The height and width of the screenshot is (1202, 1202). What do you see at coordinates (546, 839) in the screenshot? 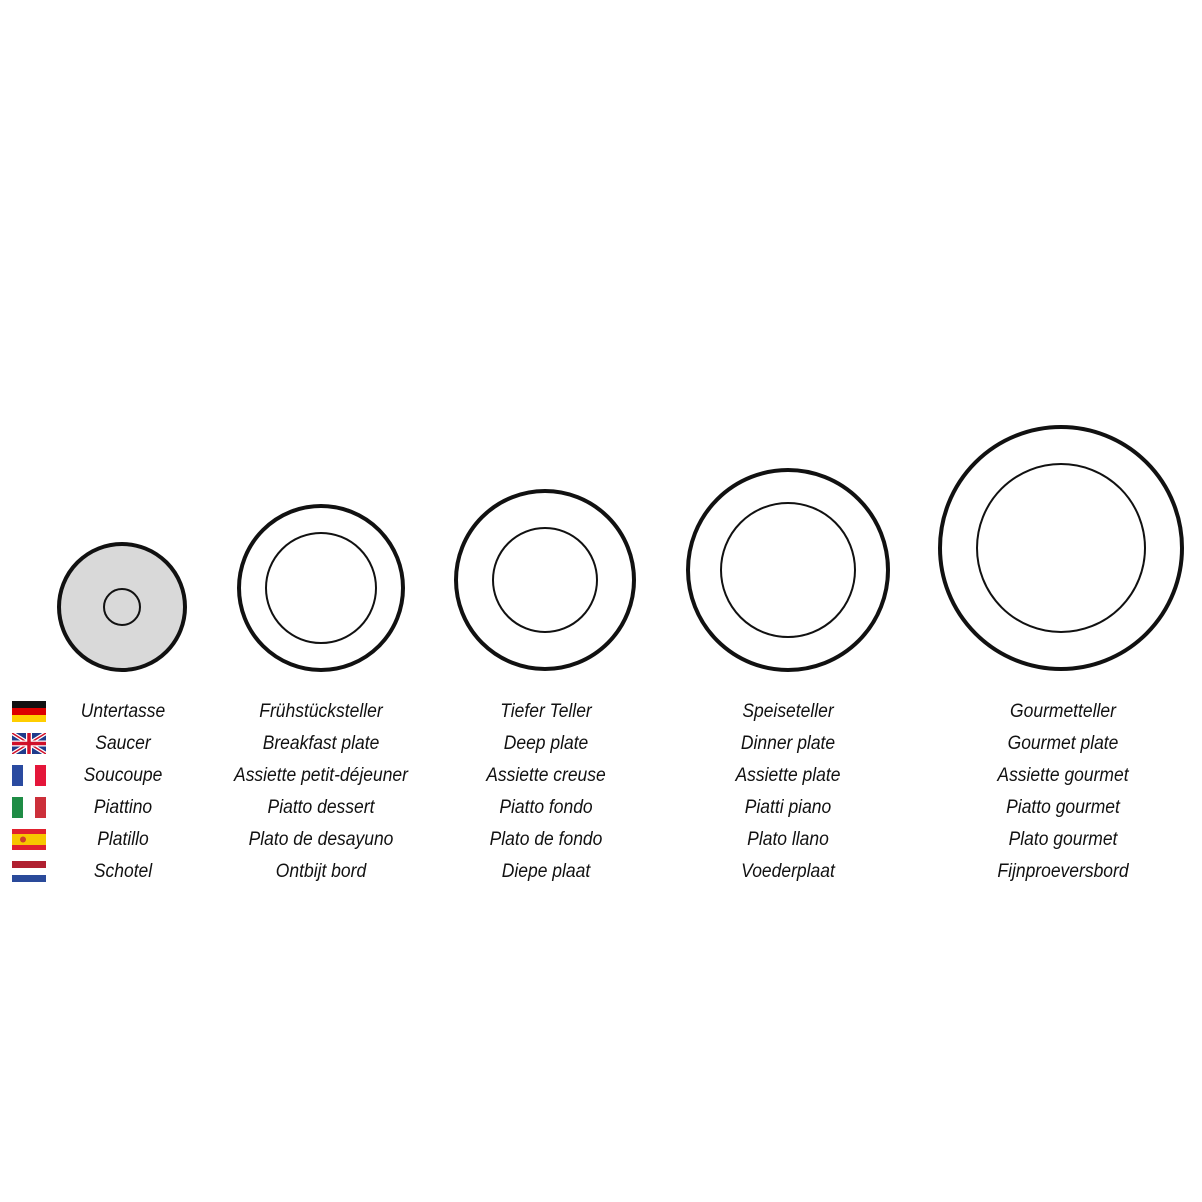
I see `deep-plate-label-es: Plato de fondo` at bounding box center [546, 839].